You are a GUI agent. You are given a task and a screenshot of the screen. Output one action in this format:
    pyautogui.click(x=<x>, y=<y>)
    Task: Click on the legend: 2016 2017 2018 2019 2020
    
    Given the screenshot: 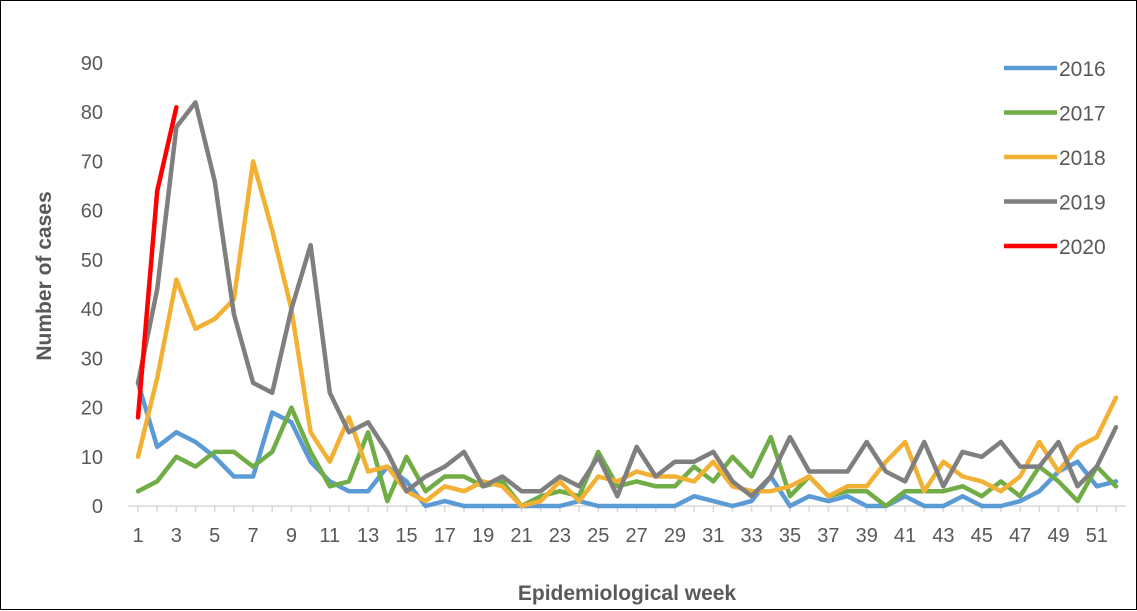 What is the action you would take?
    pyautogui.click(x=1055, y=158)
    